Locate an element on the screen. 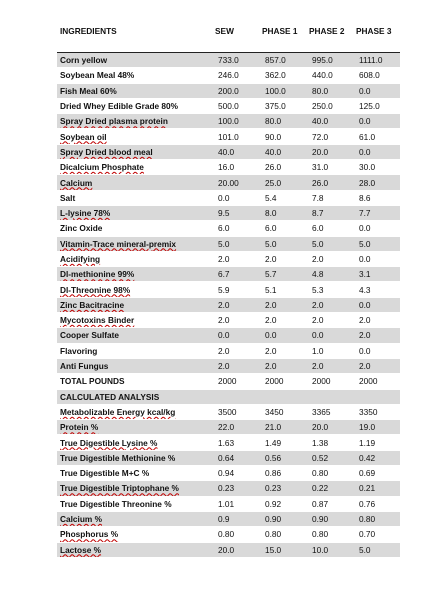 This screenshot has height=596, width=447. value-cell: 10.0 is located at coordinates (329, 550).